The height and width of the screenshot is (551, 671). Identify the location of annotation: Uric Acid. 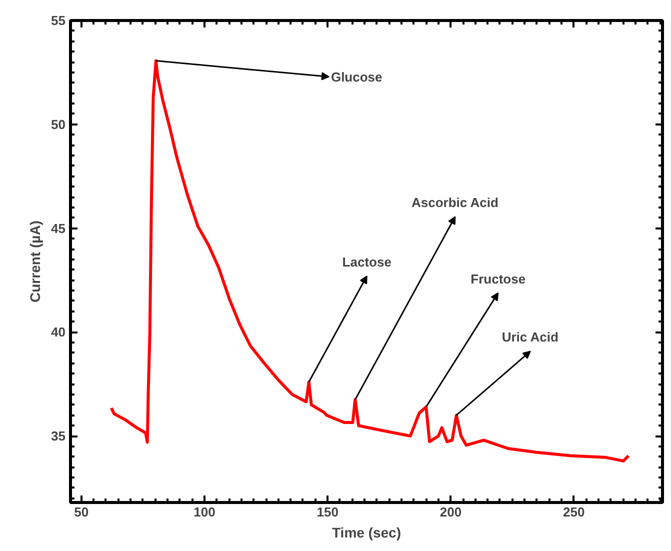
(530, 337).